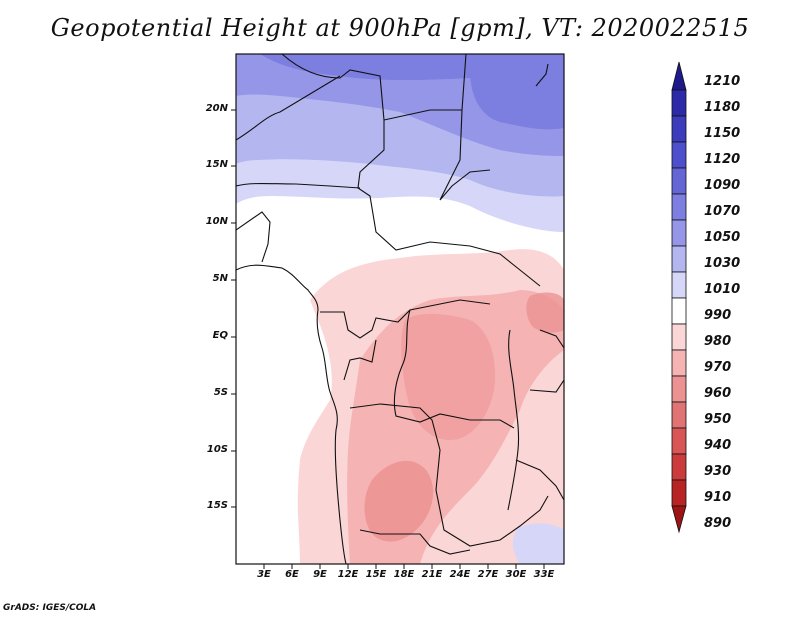  I want to click on colorbar-level-label: 980, so click(718, 341).